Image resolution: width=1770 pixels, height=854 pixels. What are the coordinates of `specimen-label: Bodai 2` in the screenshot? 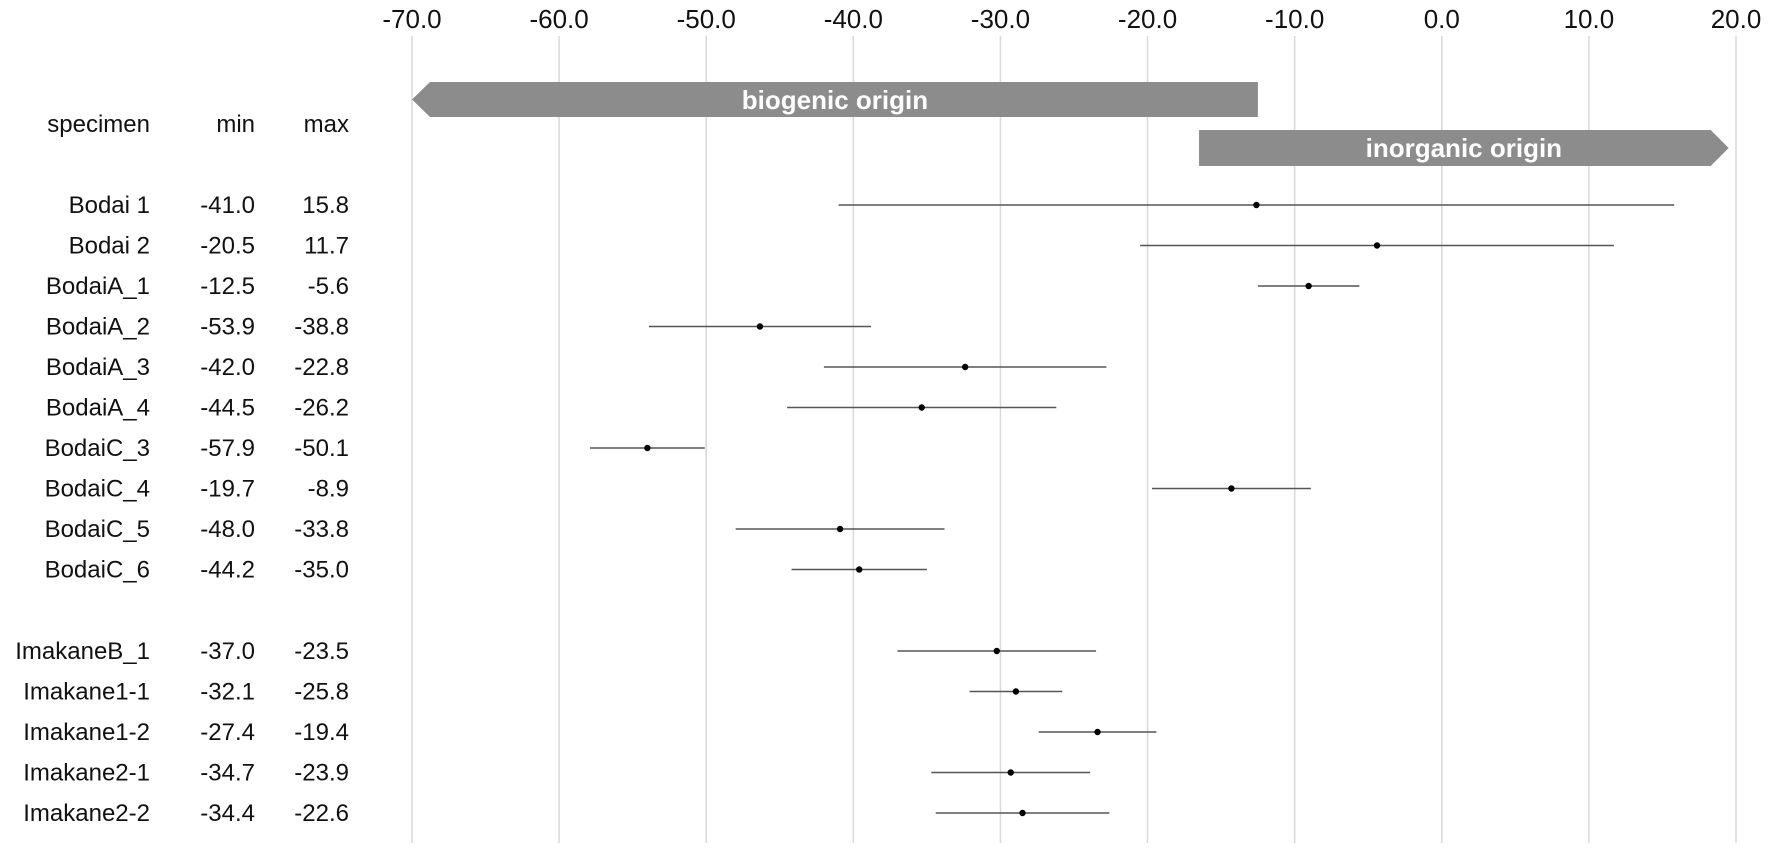 It's located at (109, 246).